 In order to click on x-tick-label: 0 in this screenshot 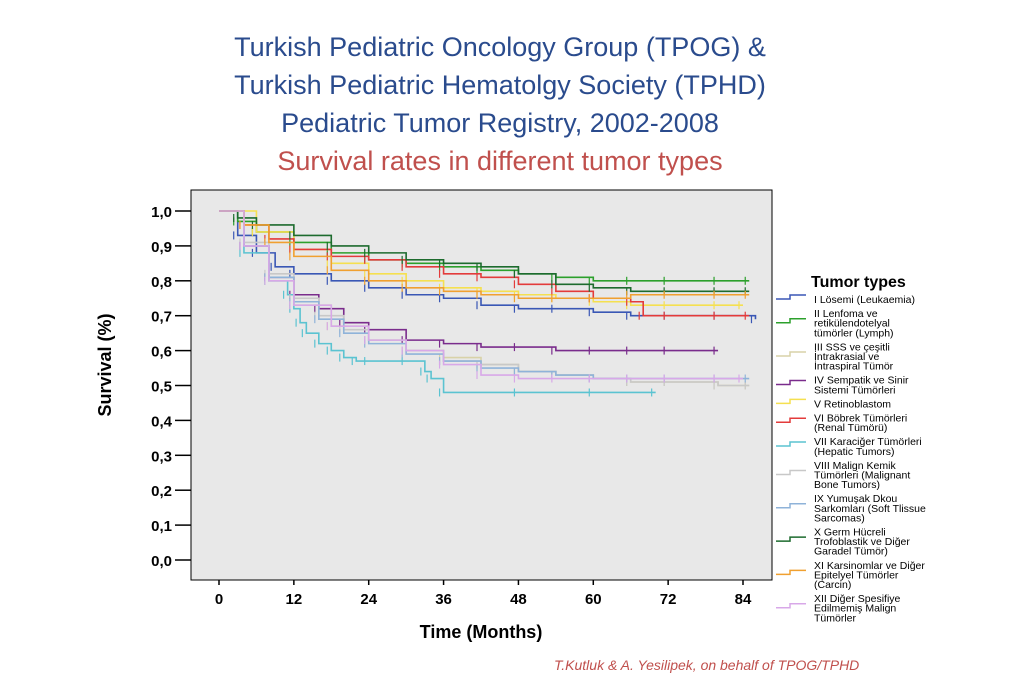, I will do `click(219, 599)`.